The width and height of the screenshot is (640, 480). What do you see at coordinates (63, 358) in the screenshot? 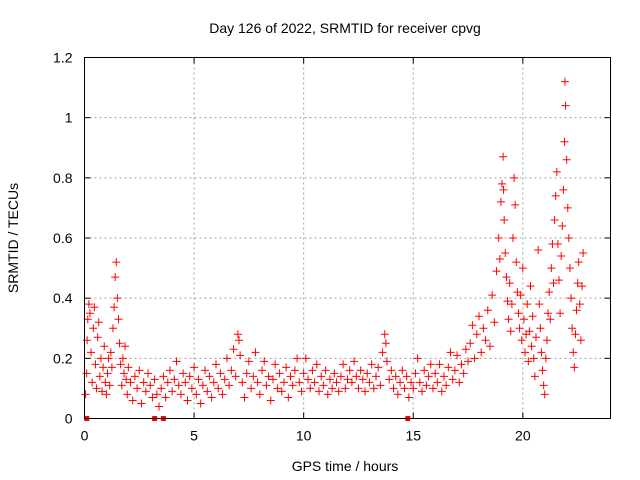
I see `y-tick-label: 0.2` at bounding box center [63, 358].